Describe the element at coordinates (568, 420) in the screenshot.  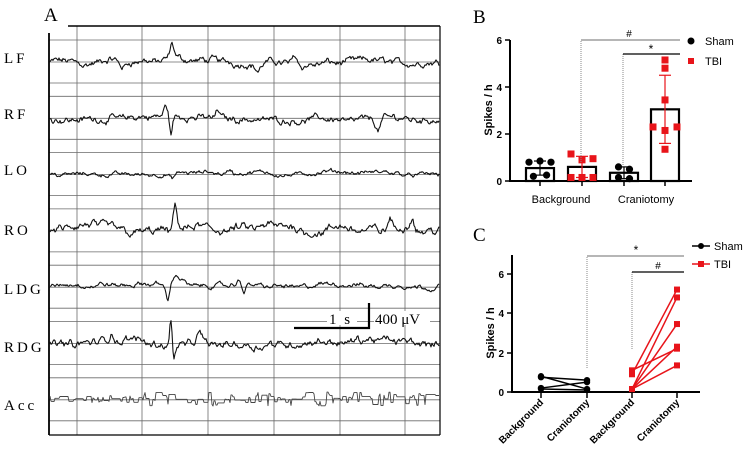
I see `x-category-sham-craniotomy: Craniotomy` at that location.